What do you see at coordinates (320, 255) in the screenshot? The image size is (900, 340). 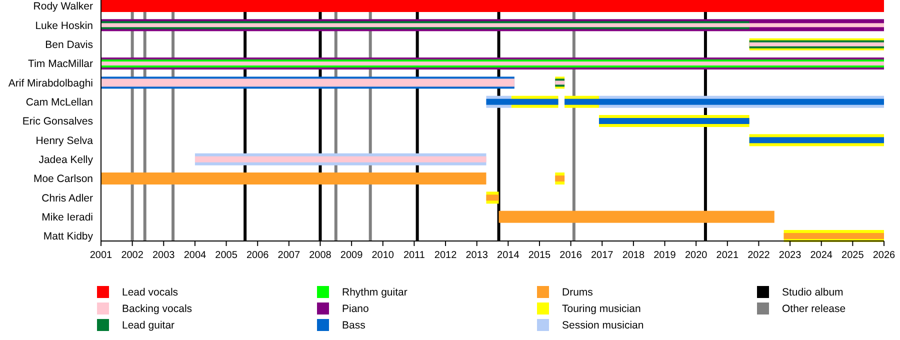 I see `x-tick-label: 2008` at bounding box center [320, 255].